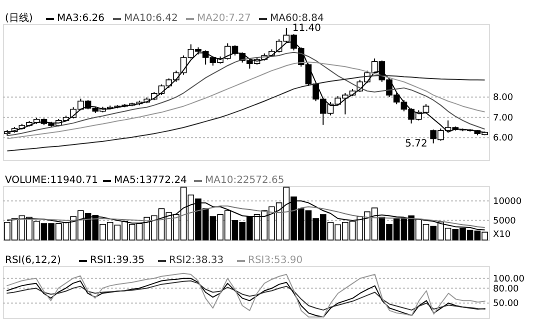  What do you see at coordinates (19, 18) in the screenshot?
I see `chart-title: (日线)` at bounding box center [19, 18].